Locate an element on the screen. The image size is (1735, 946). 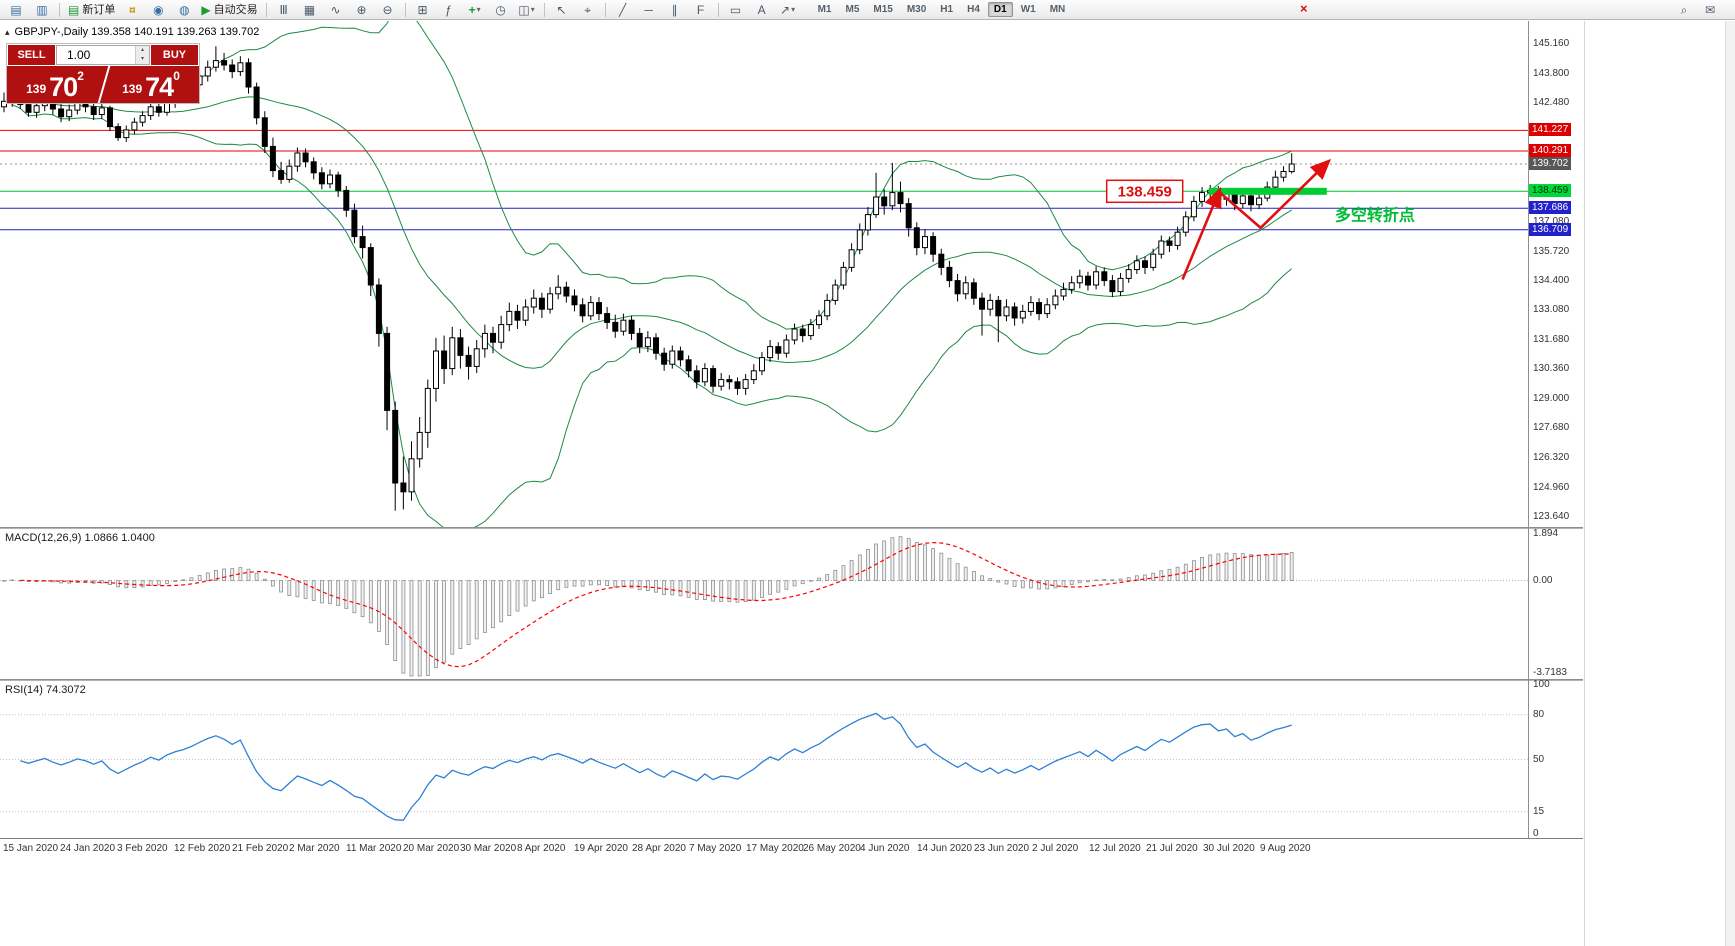
price-tick-label: 131.680 is located at coordinates (1551, 339).